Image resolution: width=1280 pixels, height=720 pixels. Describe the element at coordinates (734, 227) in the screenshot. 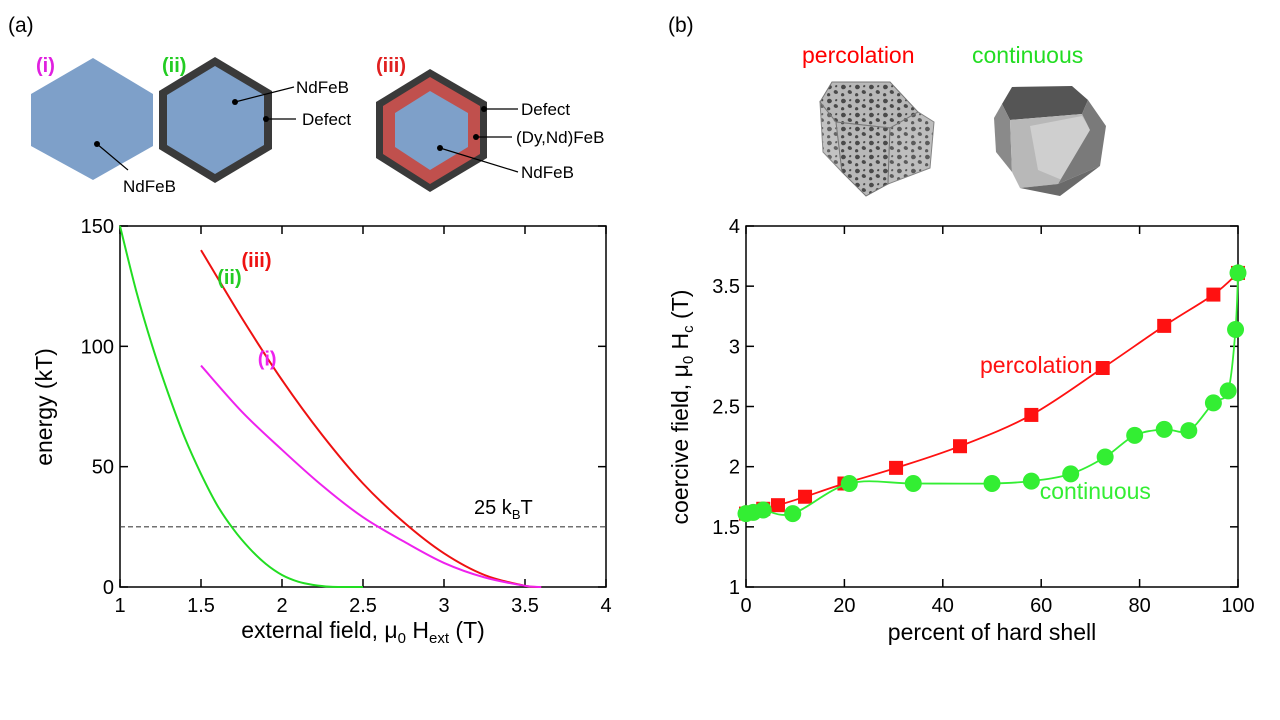

I see `chart-b-ytick-label: 4` at that location.